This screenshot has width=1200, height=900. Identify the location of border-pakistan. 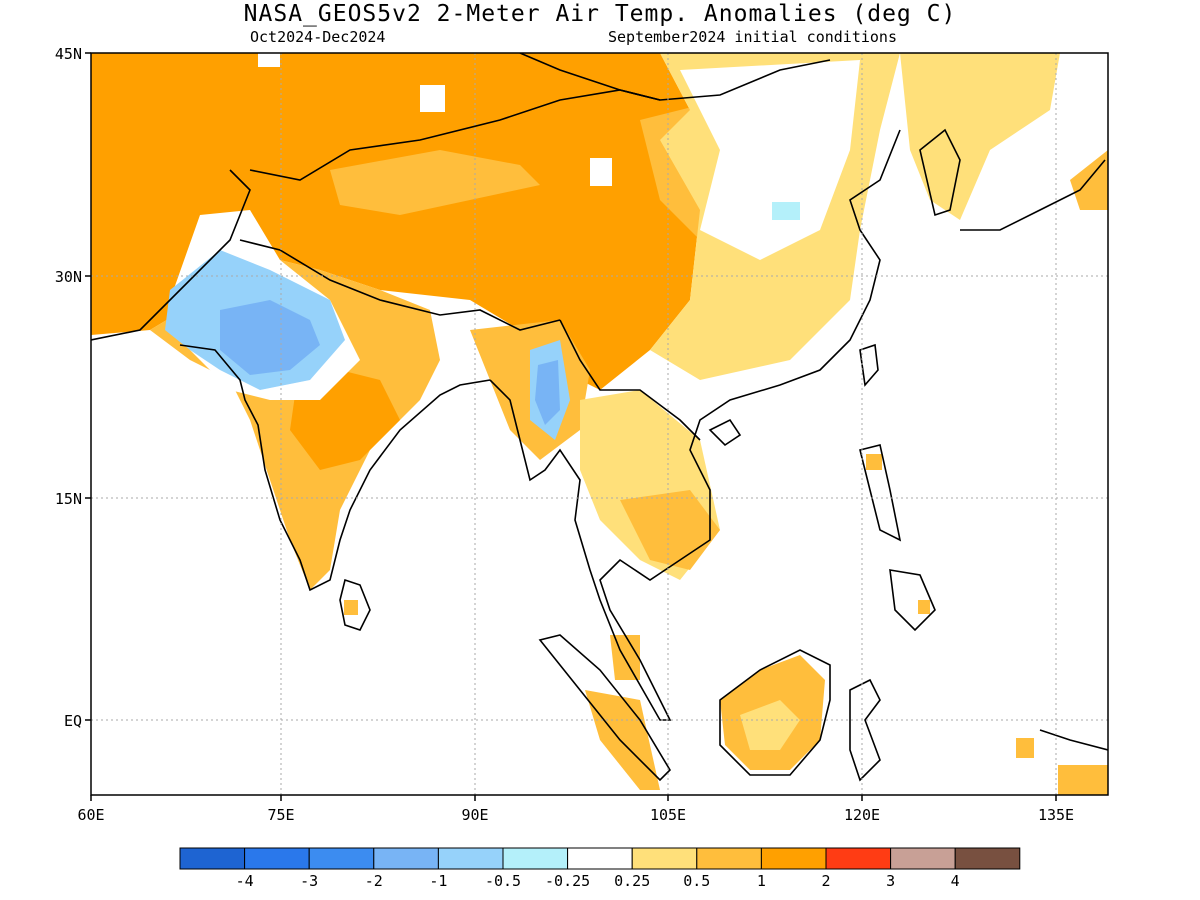
(171, 255).